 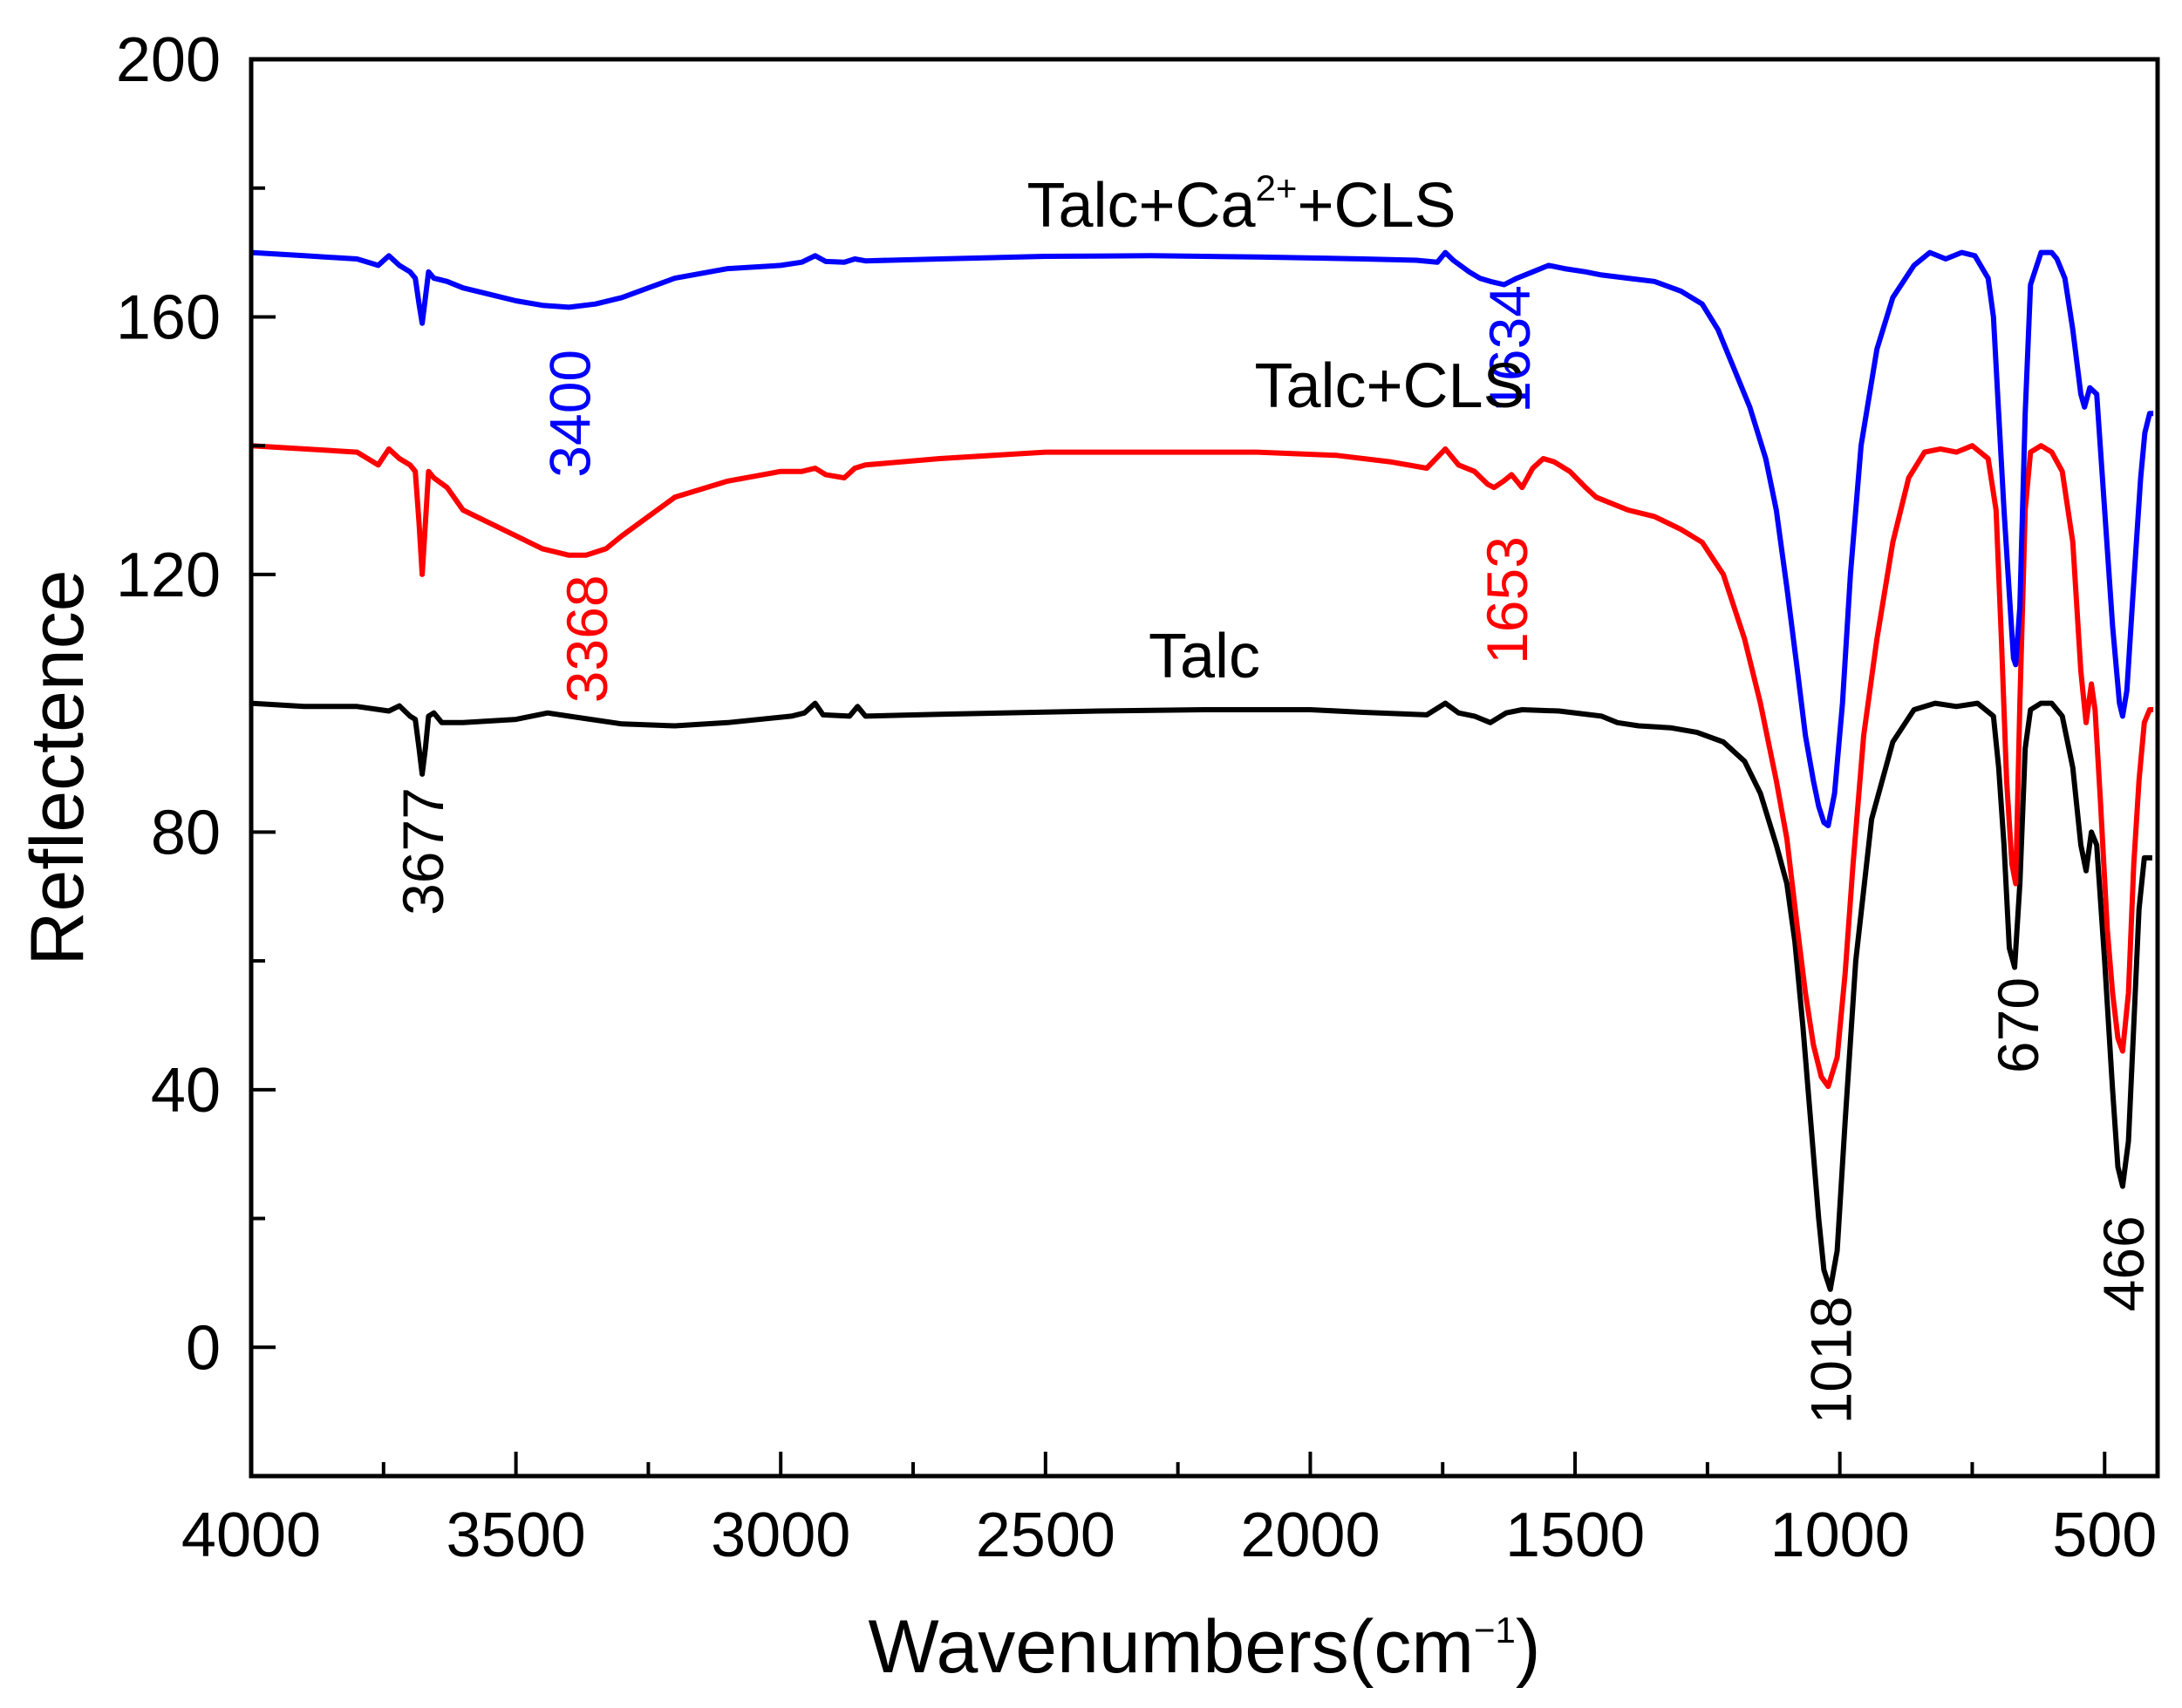 I want to click on y-tick-label: 160, so click(x=169, y=317).